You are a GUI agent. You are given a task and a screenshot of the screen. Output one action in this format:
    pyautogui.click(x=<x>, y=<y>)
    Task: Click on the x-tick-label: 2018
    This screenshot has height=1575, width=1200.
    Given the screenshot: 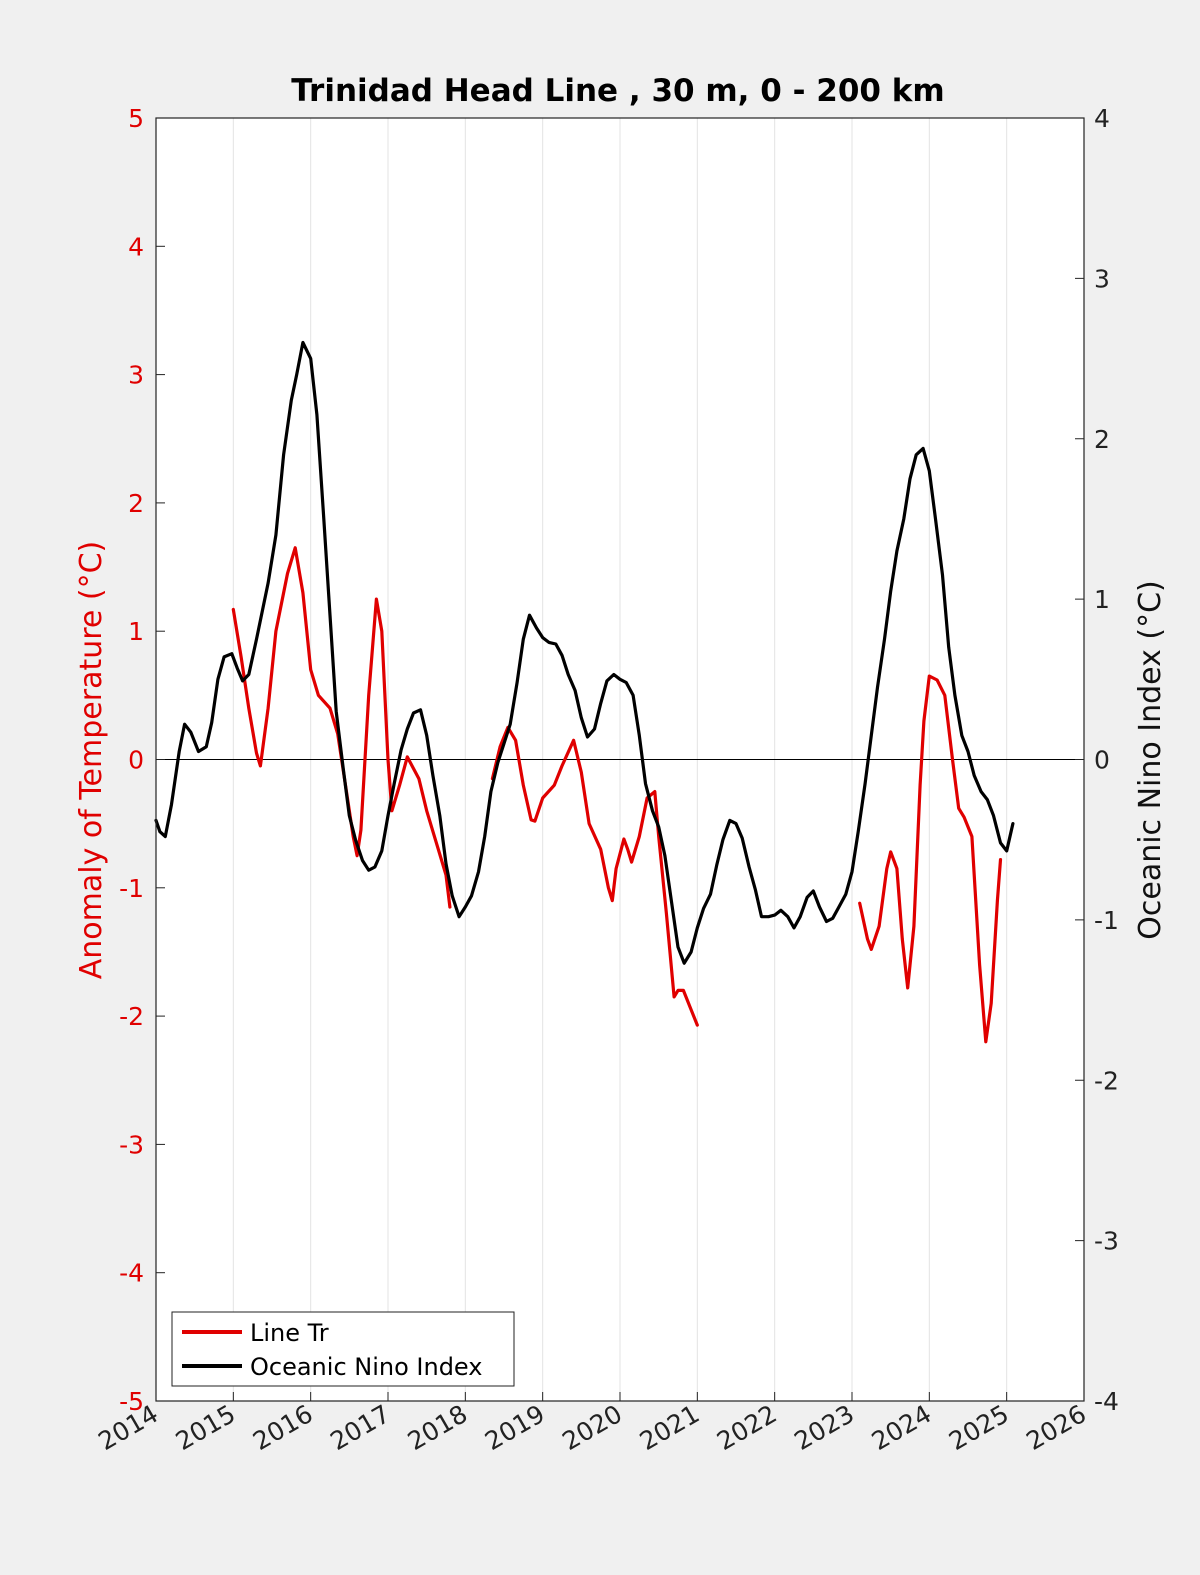 What is the action you would take?
    pyautogui.click(x=438, y=1427)
    